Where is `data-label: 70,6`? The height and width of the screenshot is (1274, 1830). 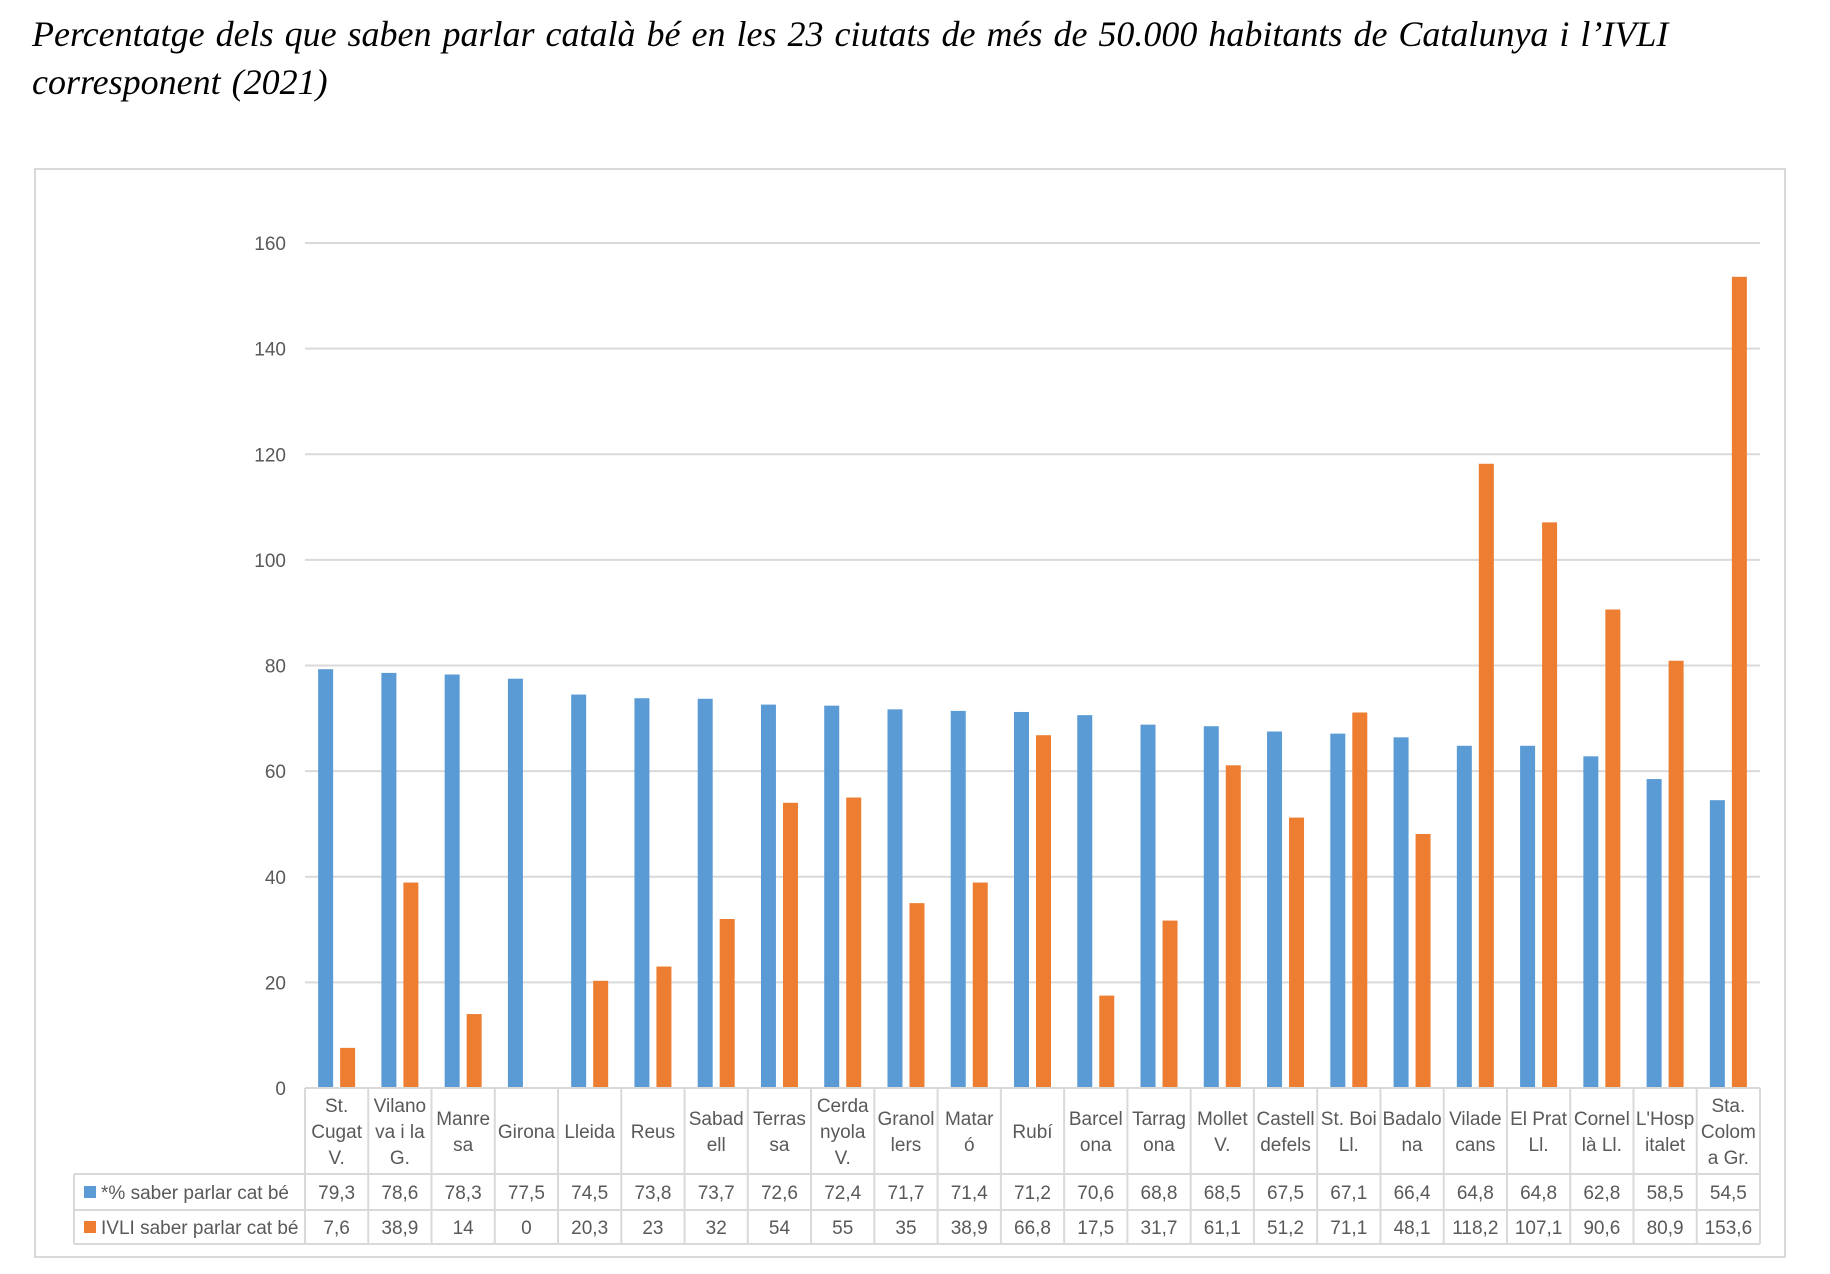
data-label: 70,6 is located at coordinates (1095, 1193).